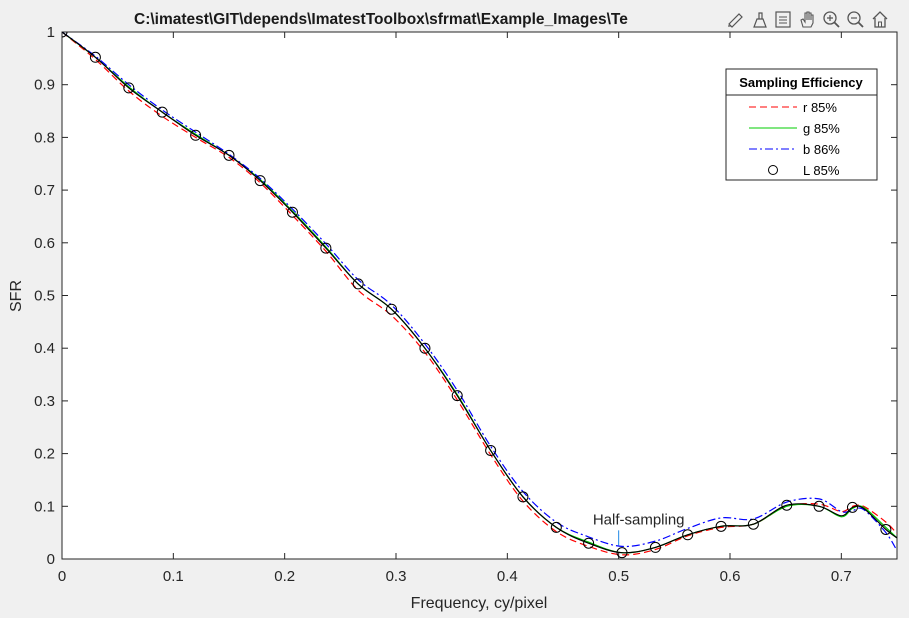 This screenshot has height=618, width=909. What do you see at coordinates (44, 348) in the screenshot?
I see `y-tick-label: 0.4` at bounding box center [44, 348].